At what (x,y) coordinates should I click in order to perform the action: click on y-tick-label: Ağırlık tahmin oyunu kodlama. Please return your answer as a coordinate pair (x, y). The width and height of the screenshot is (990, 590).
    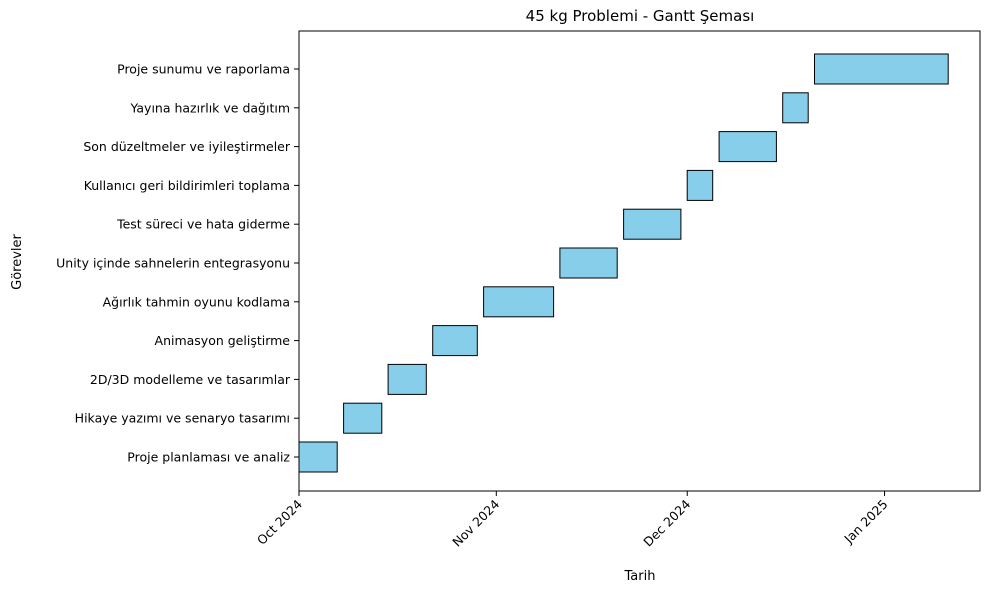
    Looking at the image, I should click on (196, 301).